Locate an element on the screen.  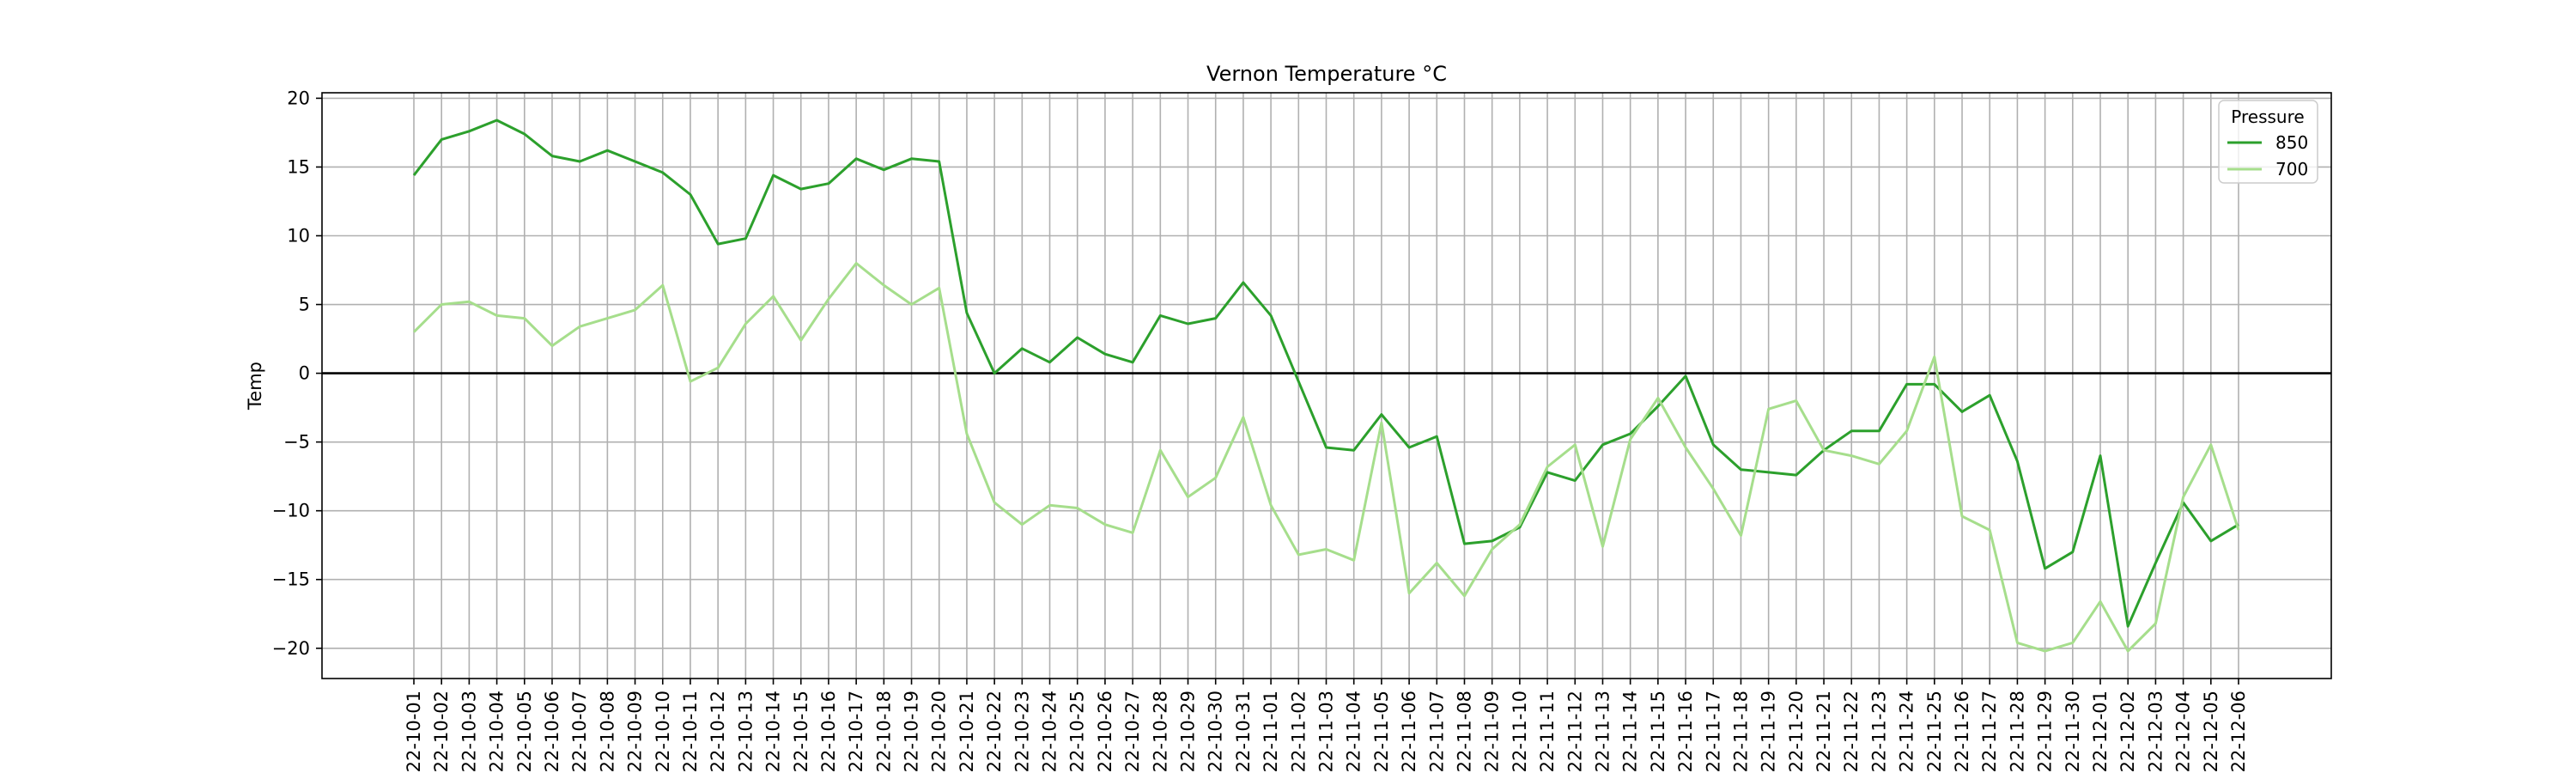
x-tick-label: 22-11-22 is located at coordinates (1851, 731).